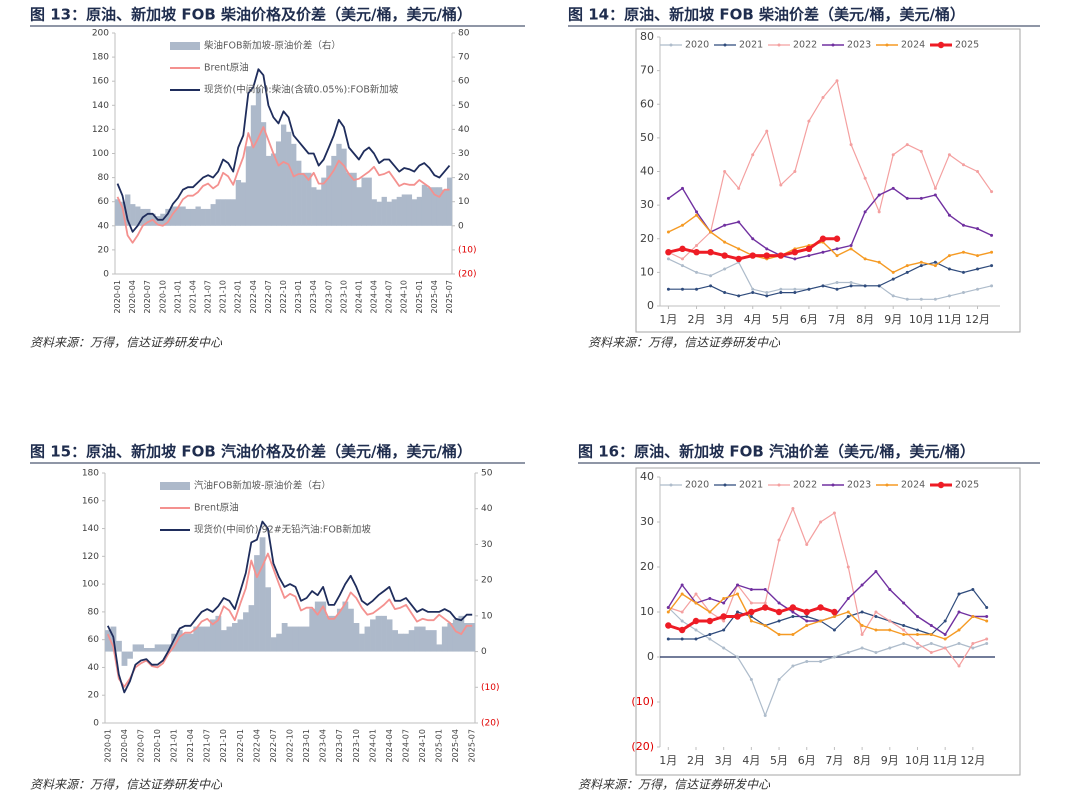 Image resolution: width=1080 pixels, height=812 pixels. I want to click on x-tick-label: 2020-01, so click(117, 296).